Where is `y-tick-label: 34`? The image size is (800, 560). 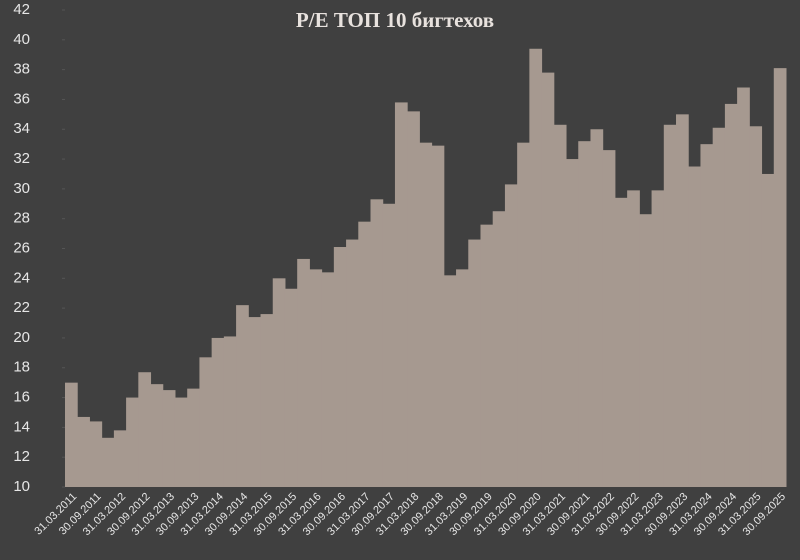 y-tick-label: 34 is located at coordinates (21, 128).